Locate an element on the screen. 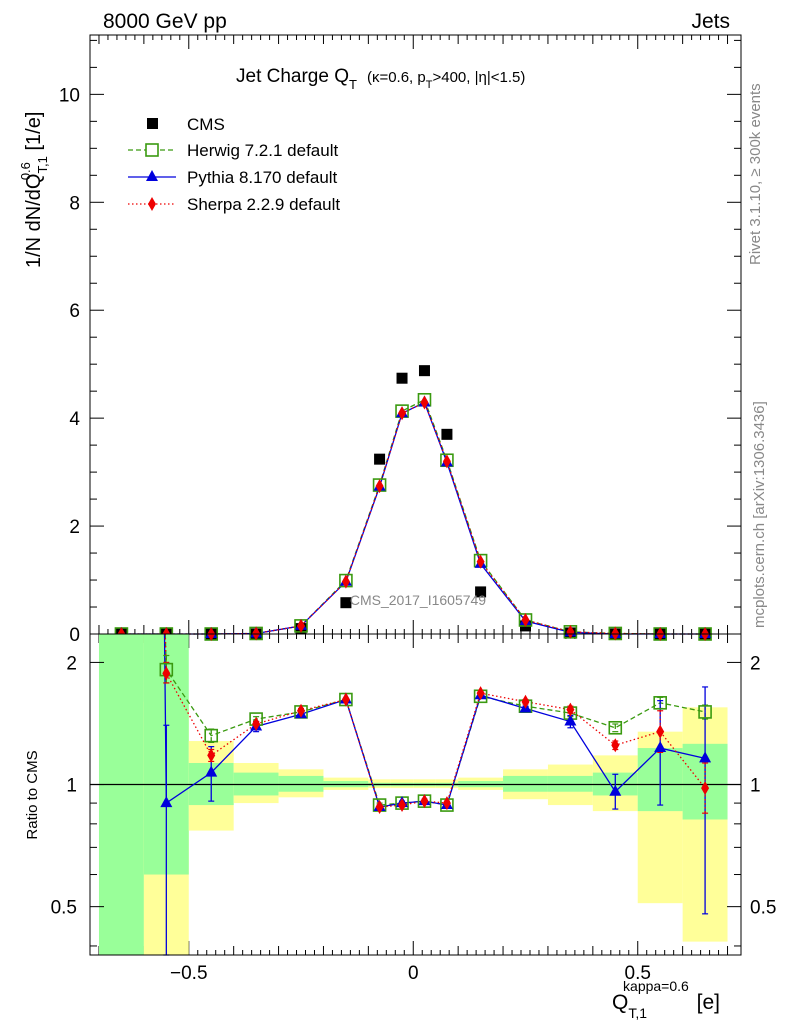  ratio-y-tick-label-right: 2 is located at coordinates (755, 663).